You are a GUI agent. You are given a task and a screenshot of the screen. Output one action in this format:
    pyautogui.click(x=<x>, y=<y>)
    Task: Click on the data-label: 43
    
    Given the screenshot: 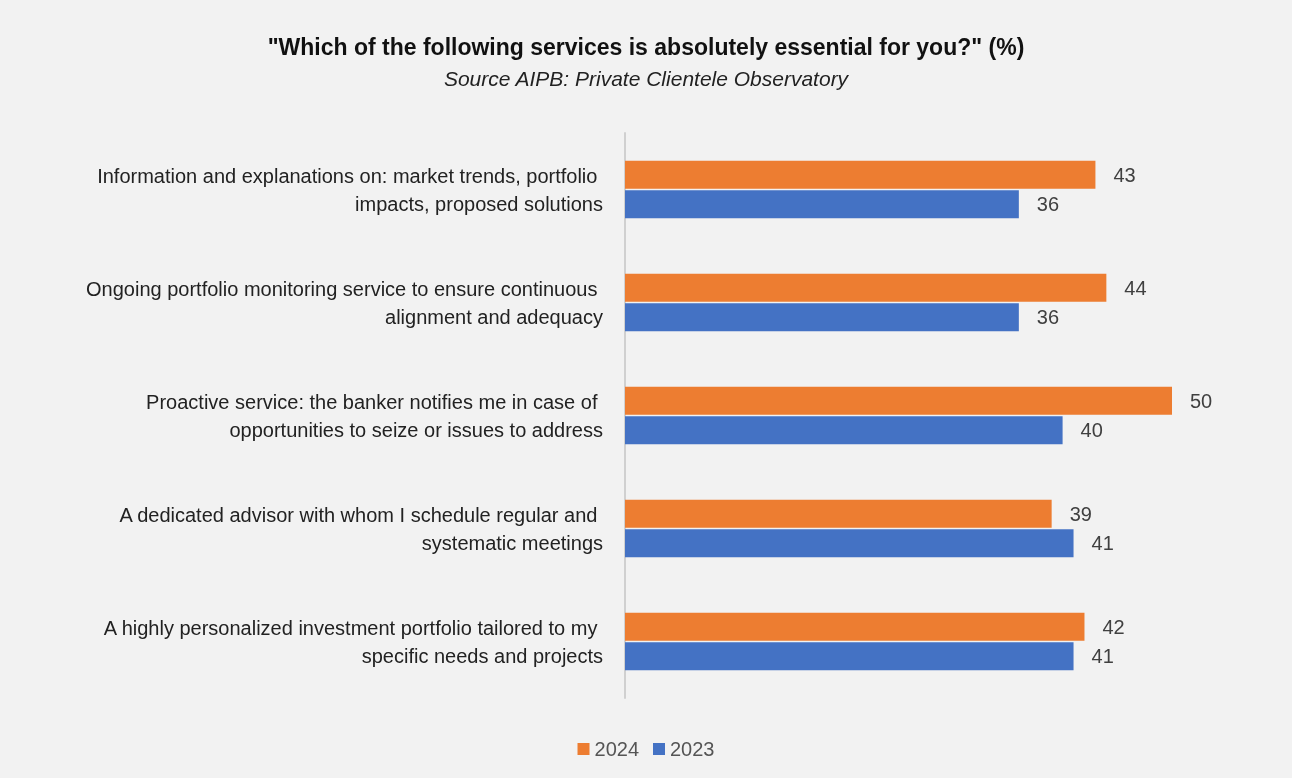 What is the action you would take?
    pyautogui.click(x=1124, y=174)
    